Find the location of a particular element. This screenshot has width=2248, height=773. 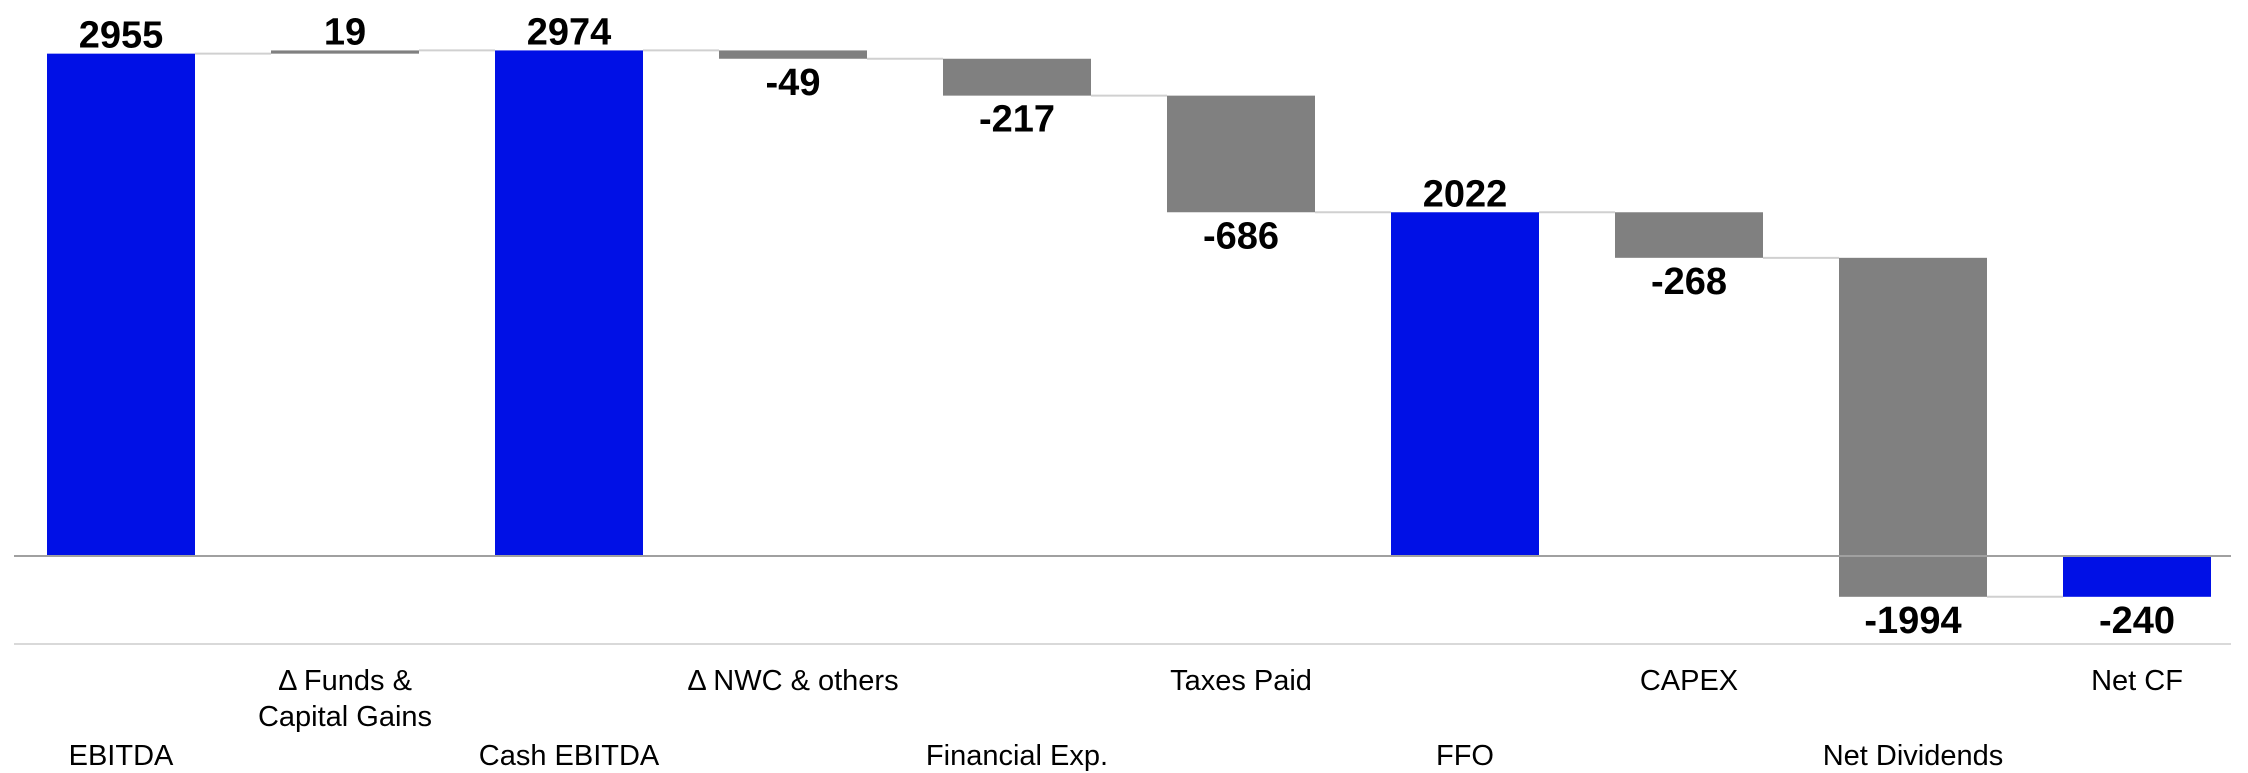

category-label: FFO is located at coordinates (1465, 756).